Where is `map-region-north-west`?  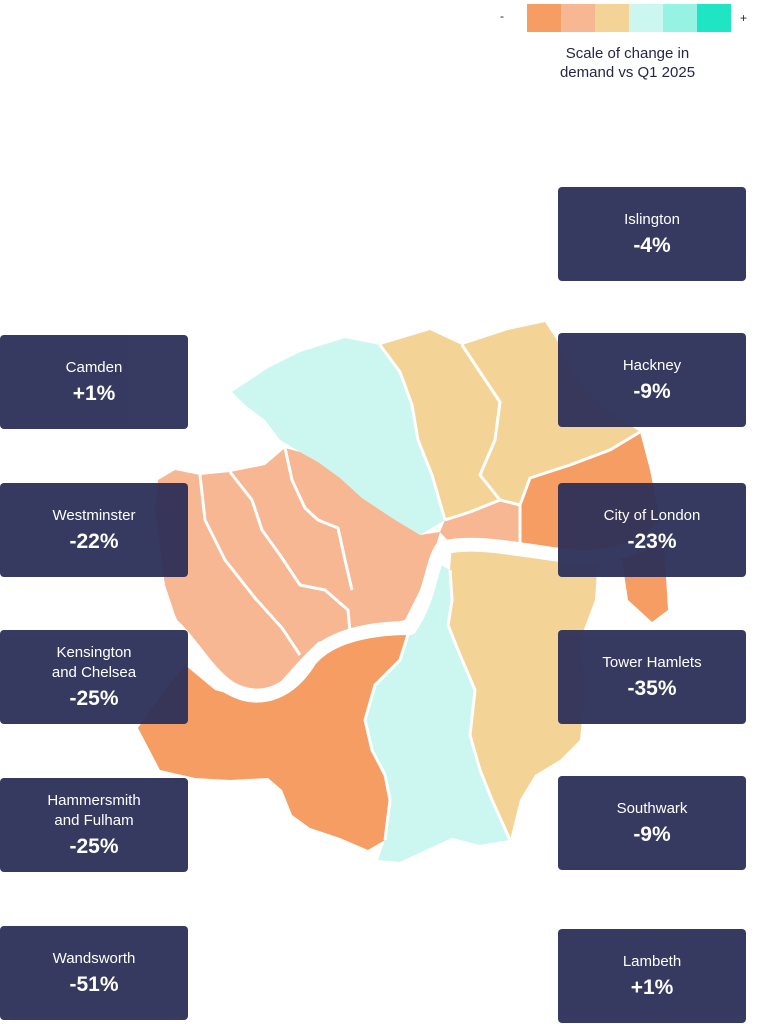 map-region-north-west is located at coordinates (338, 436).